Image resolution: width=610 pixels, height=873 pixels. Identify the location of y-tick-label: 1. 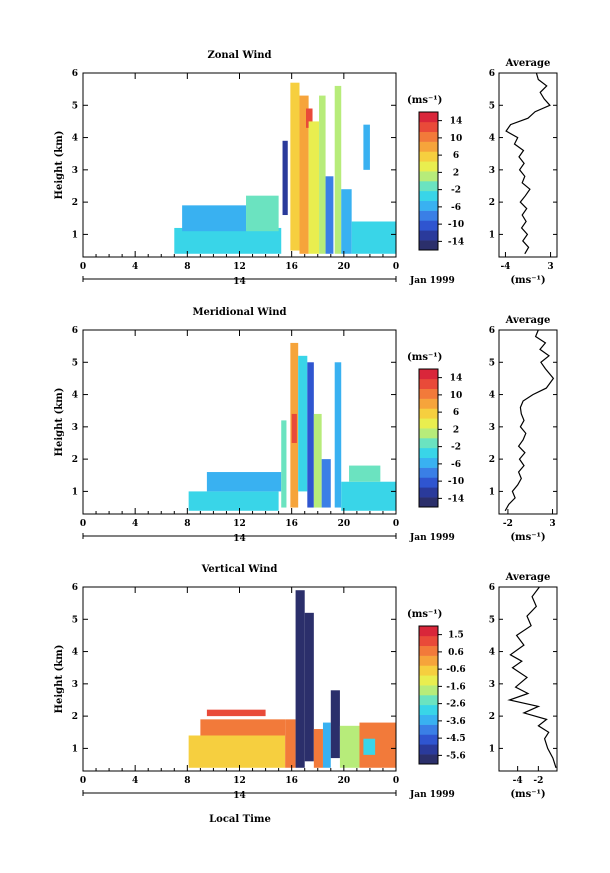
(75, 749).